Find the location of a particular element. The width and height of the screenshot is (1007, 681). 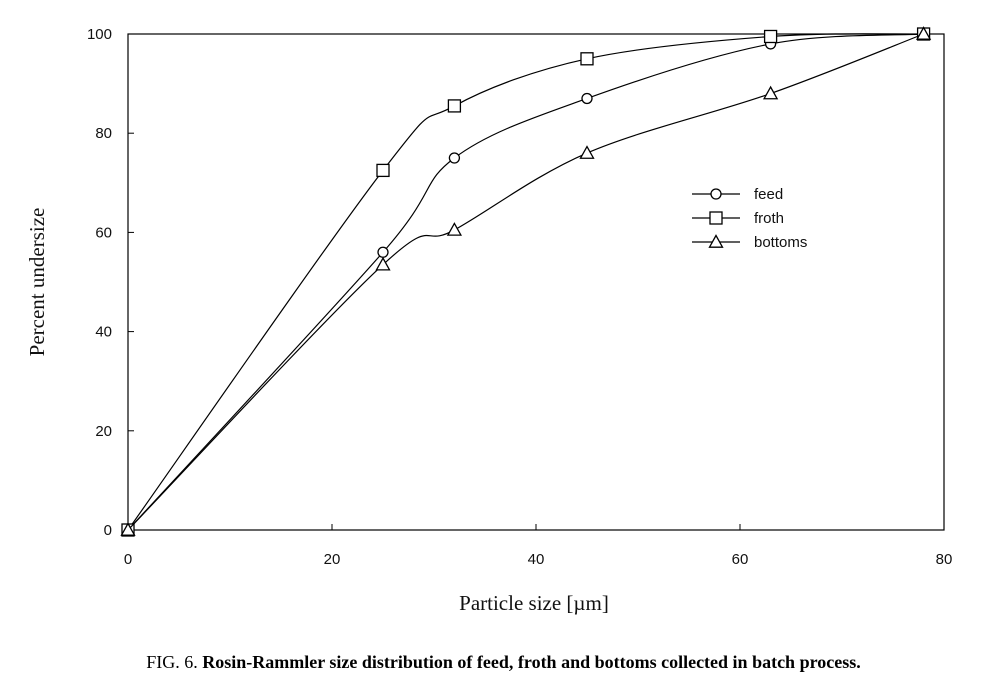

legend-label: froth is located at coordinates (769, 218).